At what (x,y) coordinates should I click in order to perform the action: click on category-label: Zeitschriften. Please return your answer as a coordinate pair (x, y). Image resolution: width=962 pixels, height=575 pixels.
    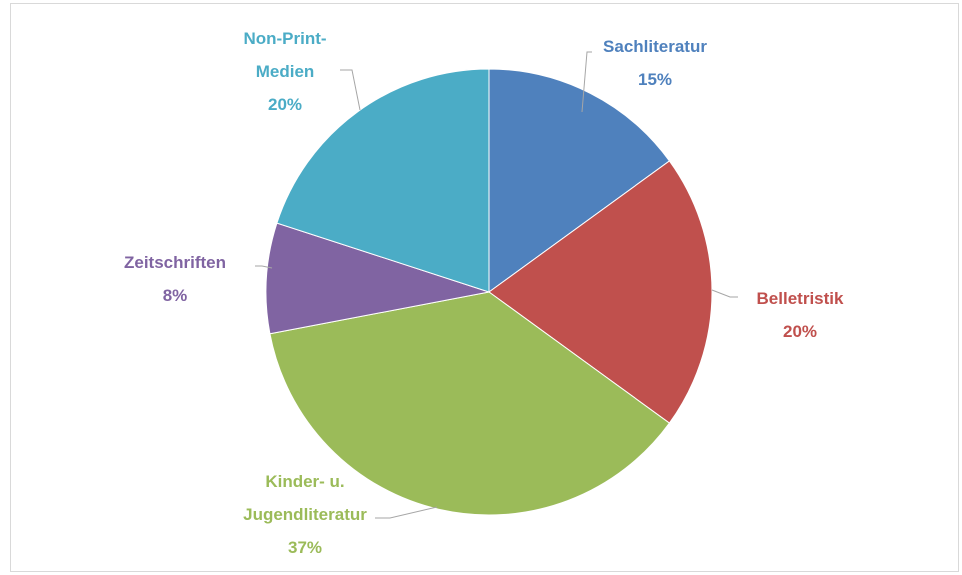
    Looking at the image, I should click on (175, 262).